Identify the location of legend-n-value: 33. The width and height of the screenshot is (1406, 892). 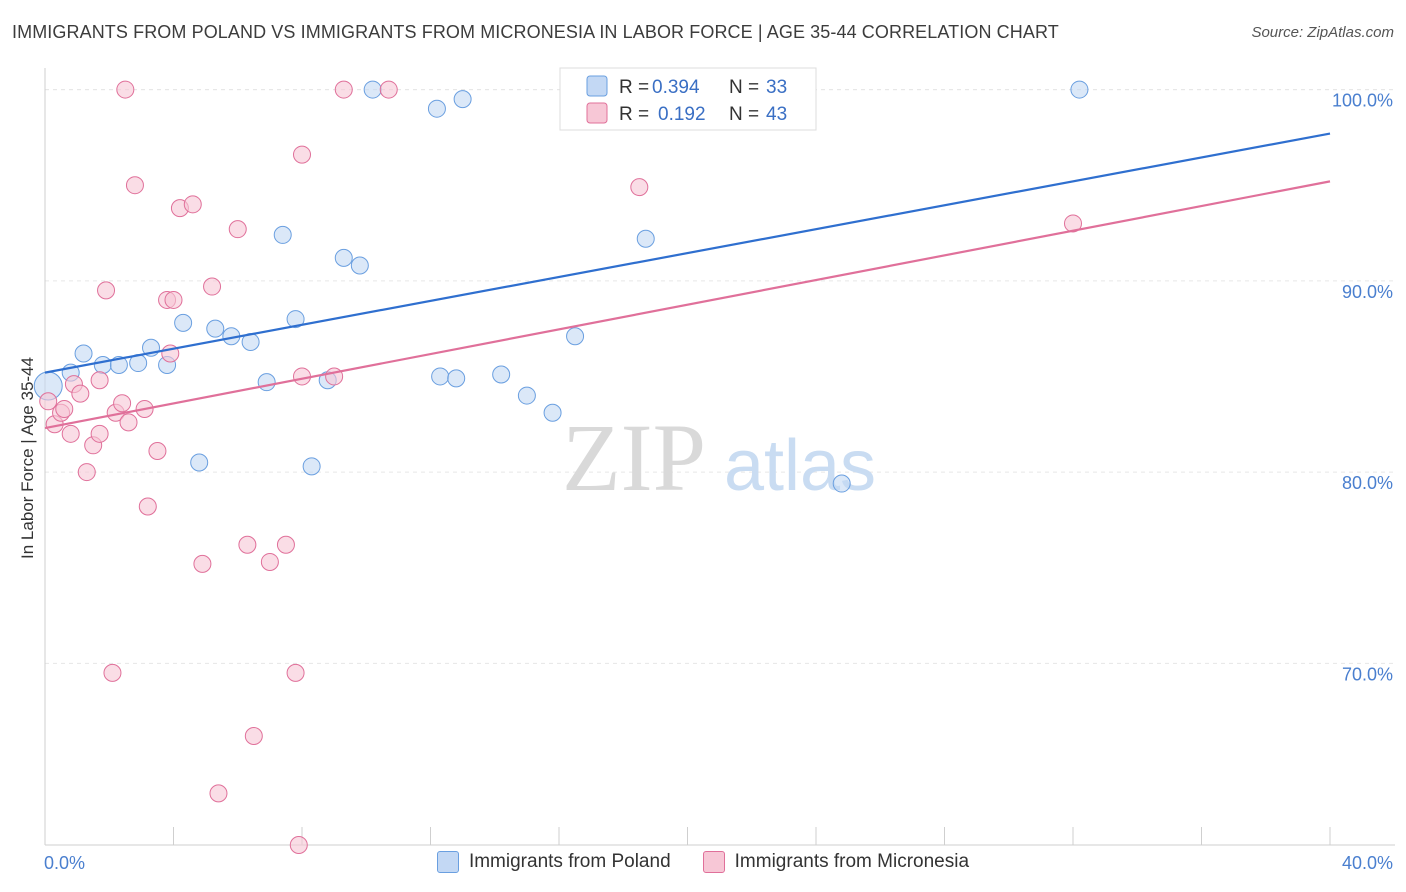
(776, 87).